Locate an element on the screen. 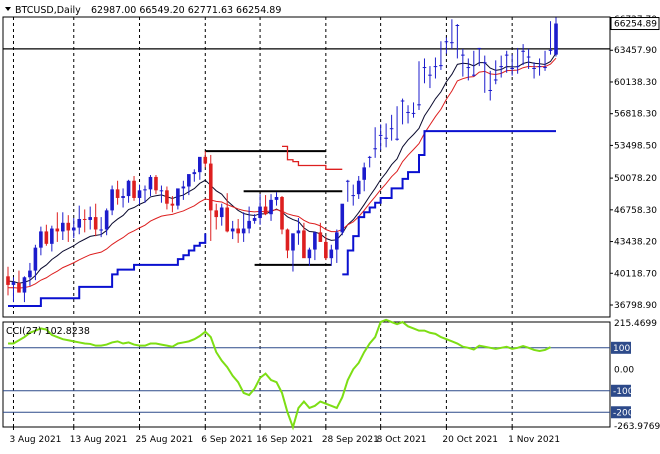  time-tick-label: 16 Sep 2021 is located at coordinates (284, 440).